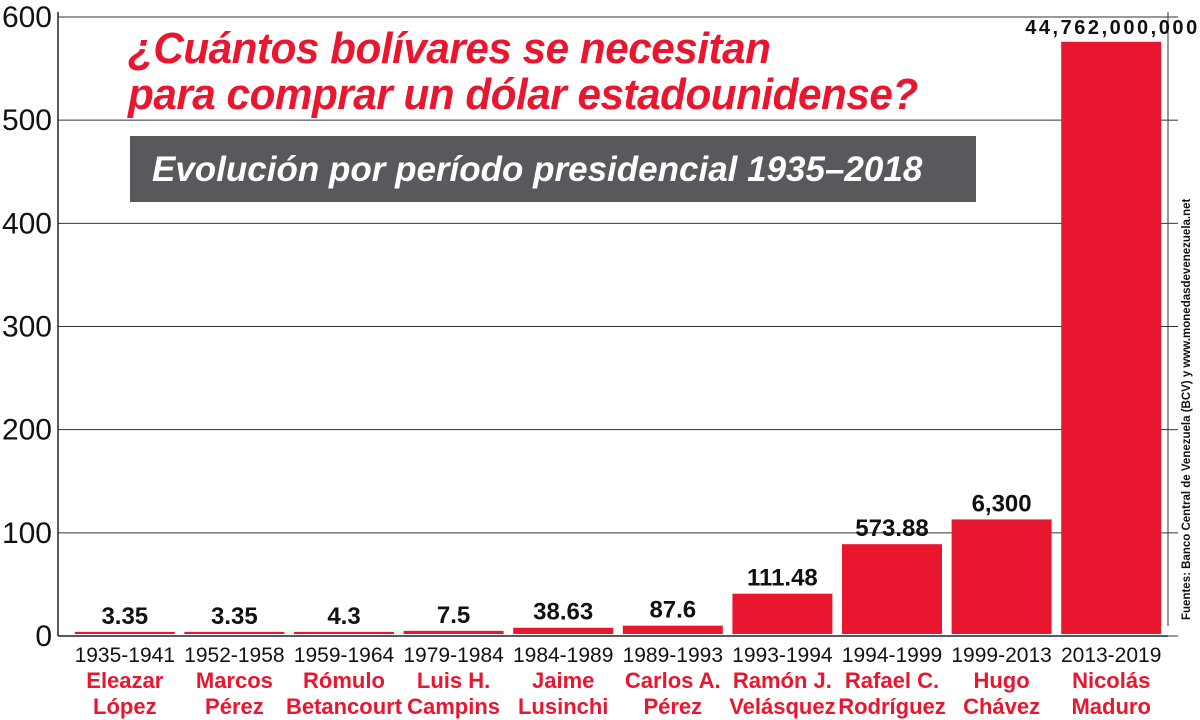  What do you see at coordinates (453, 680) in the screenshot?
I see `president-name: Luis H.` at bounding box center [453, 680].